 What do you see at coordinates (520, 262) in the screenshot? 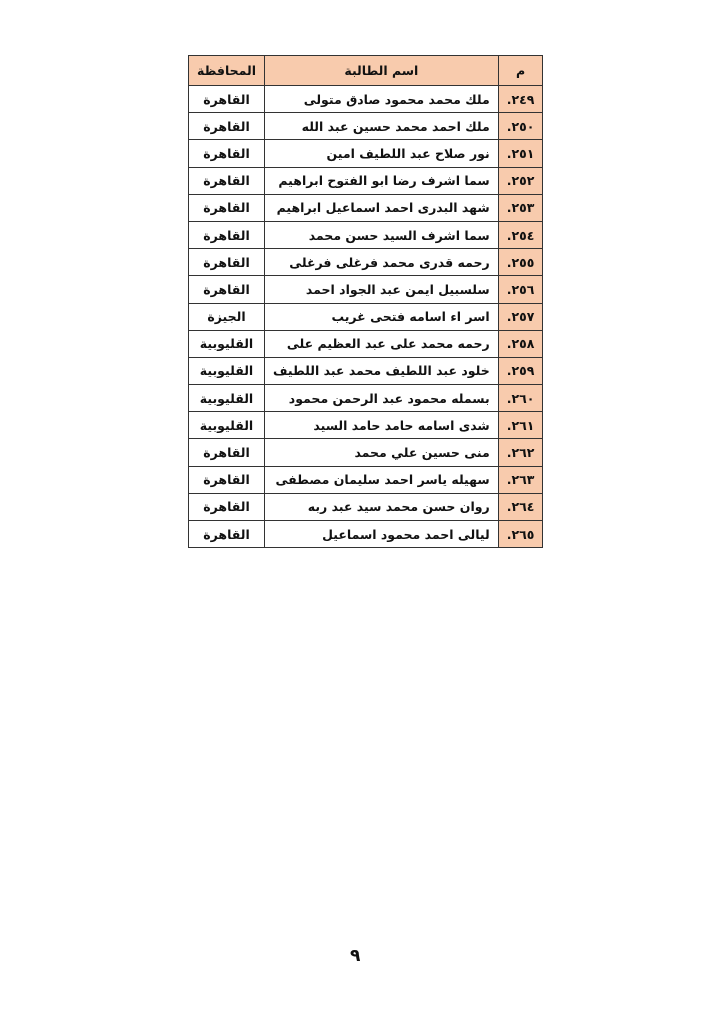
I see `row-number: ٢٥٥.` at bounding box center [520, 262].